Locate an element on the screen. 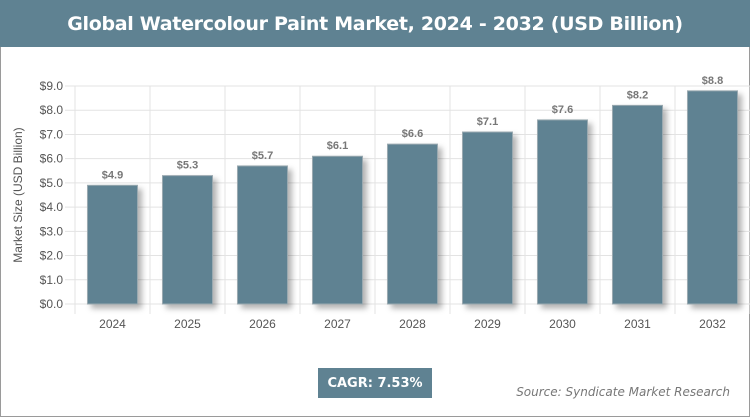 The width and height of the screenshot is (750, 417). x-tick-label: 2029 is located at coordinates (487, 324).